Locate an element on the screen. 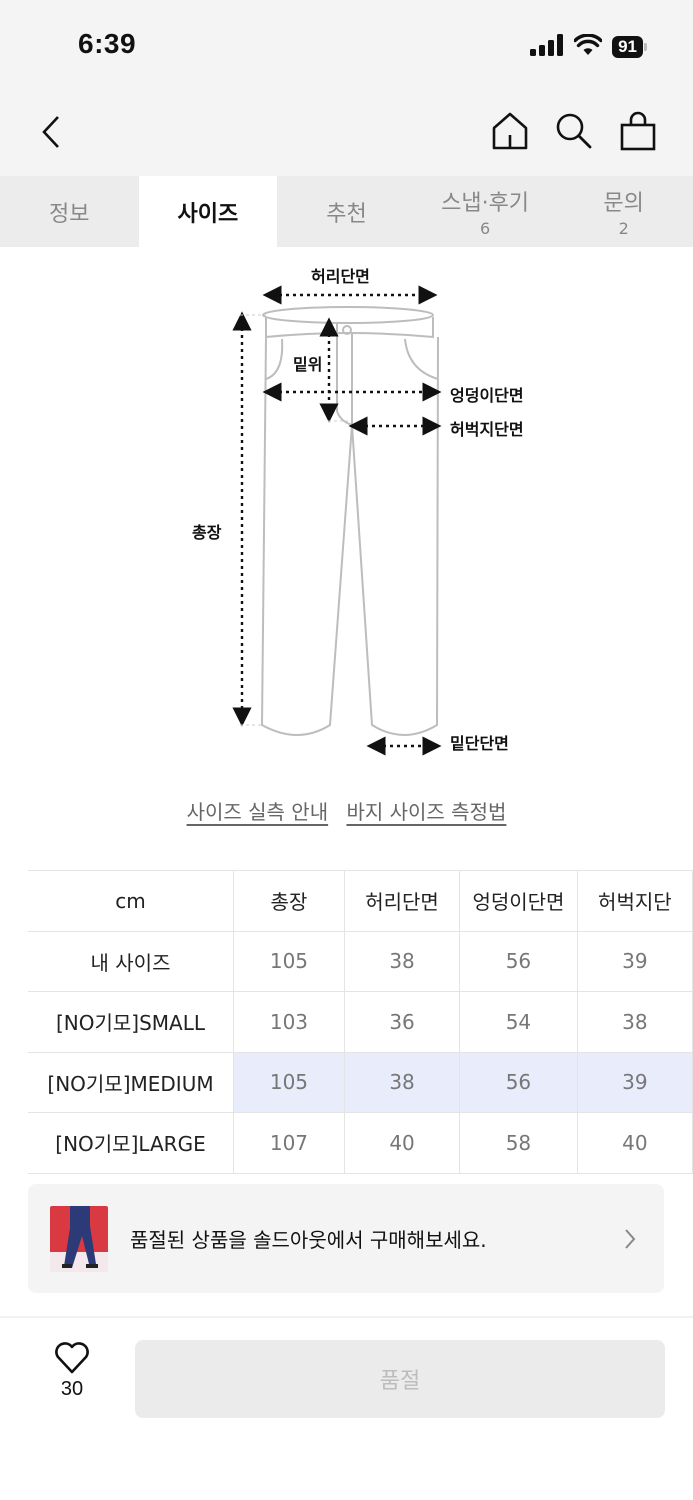 This screenshot has width=693, height=1500. battery-level: 91 is located at coordinates (627, 47).